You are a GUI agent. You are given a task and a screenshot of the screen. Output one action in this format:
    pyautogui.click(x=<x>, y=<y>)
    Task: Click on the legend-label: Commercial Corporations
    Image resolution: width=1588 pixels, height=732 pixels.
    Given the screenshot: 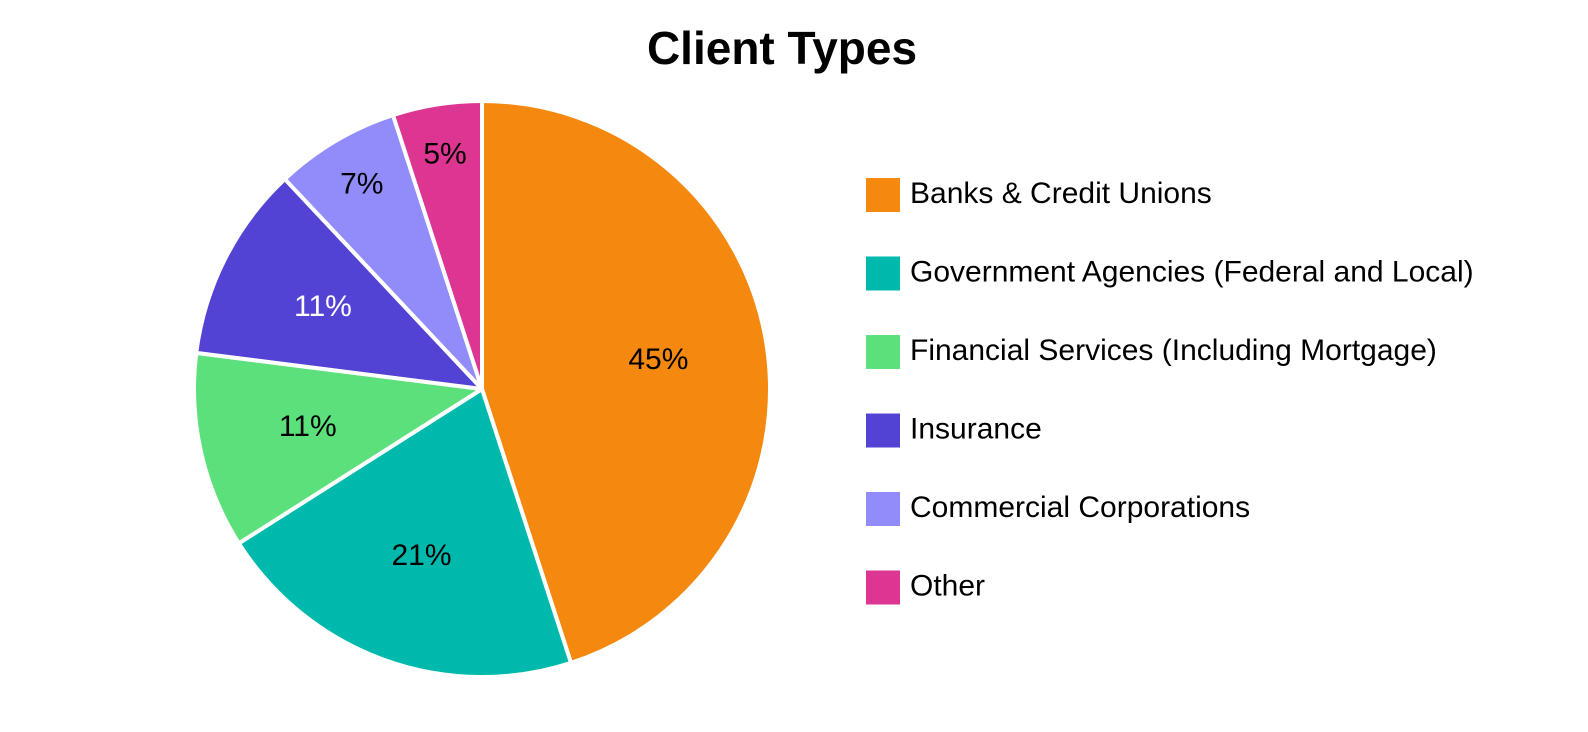 What is the action you would take?
    pyautogui.click(x=1080, y=507)
    